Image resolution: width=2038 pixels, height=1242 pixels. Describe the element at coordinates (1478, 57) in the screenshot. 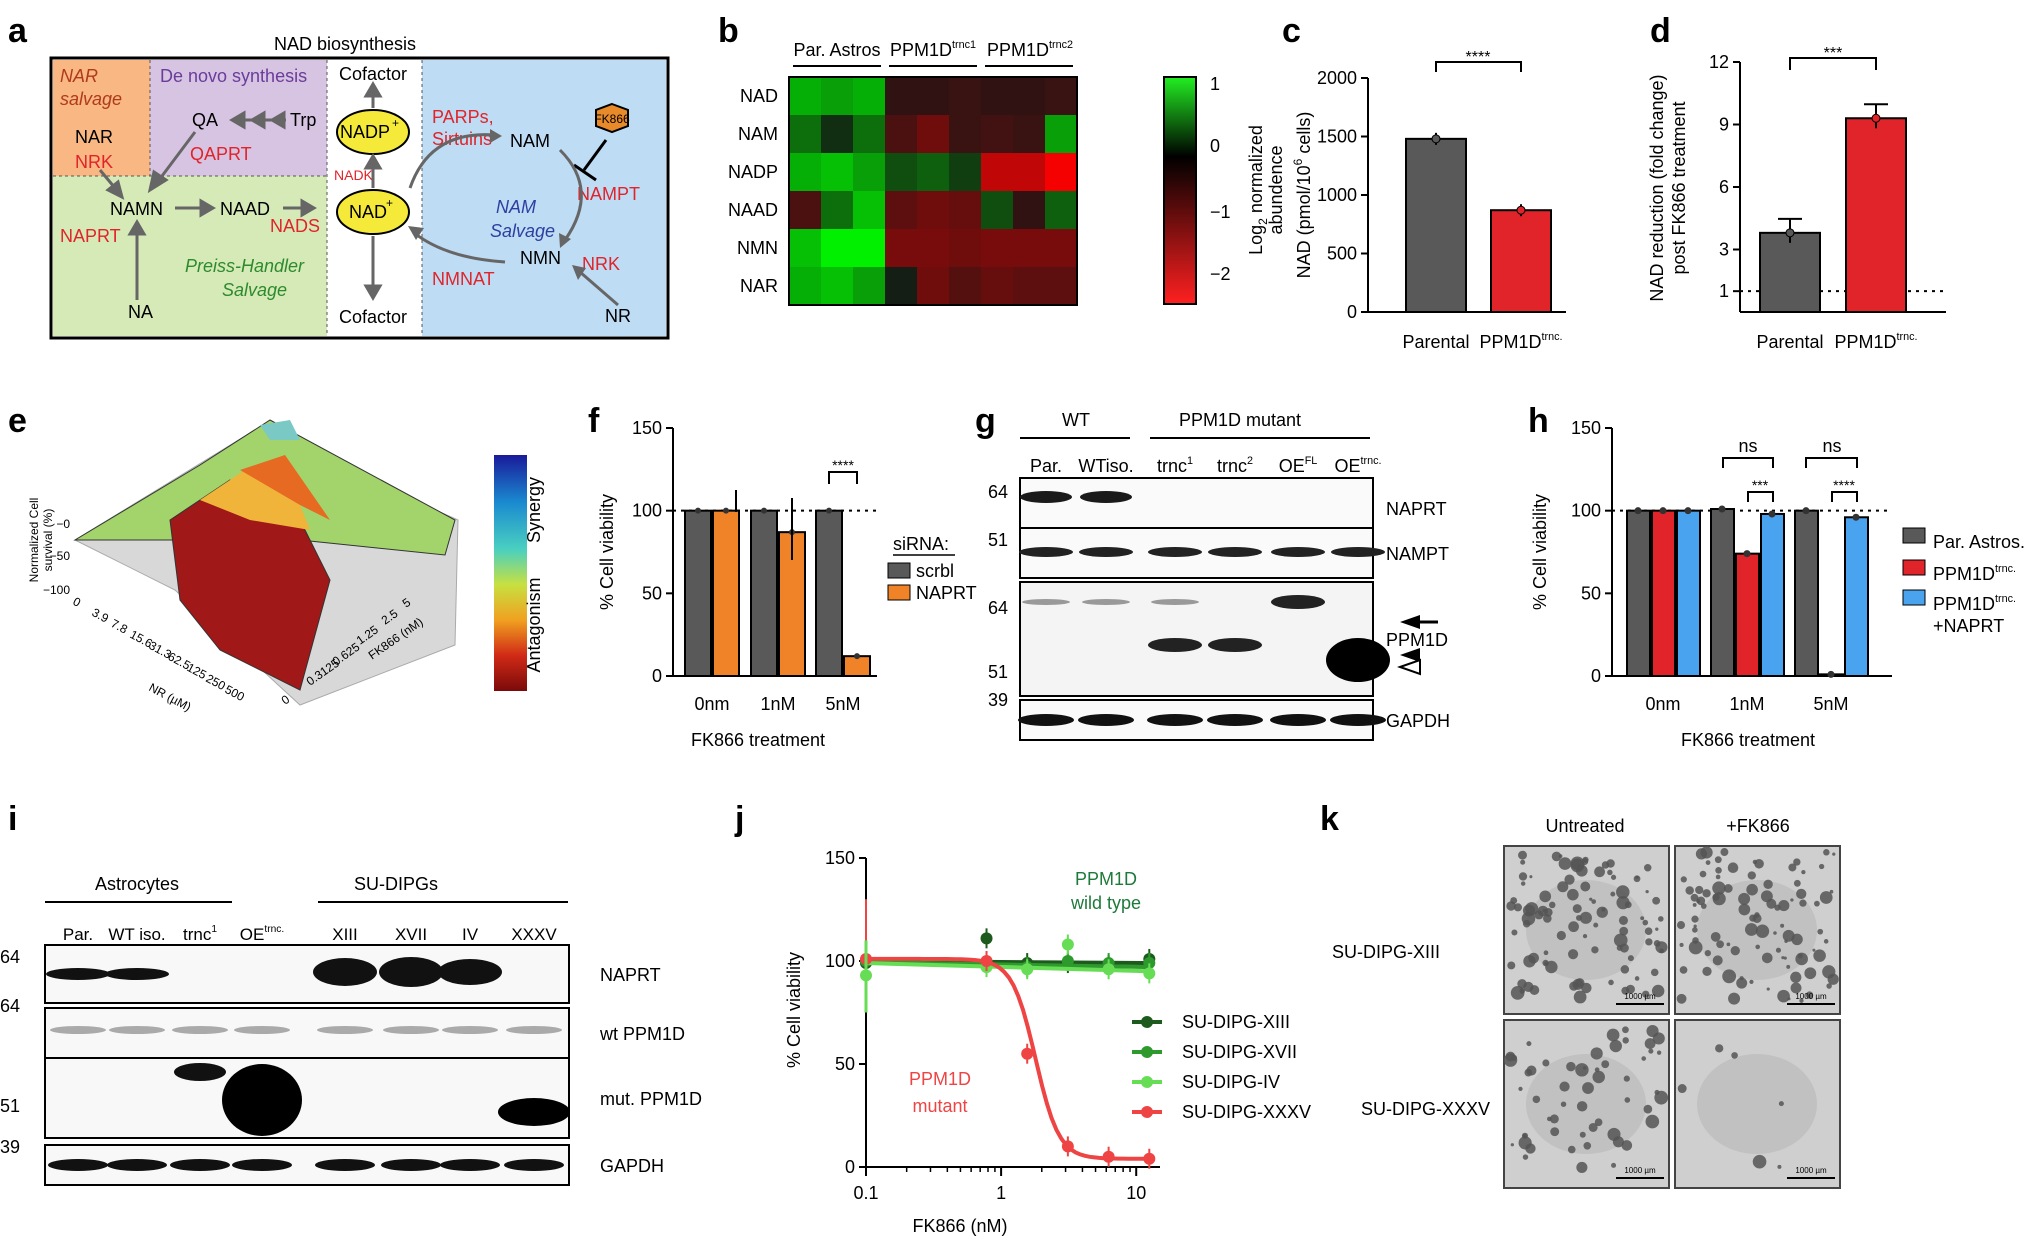

I see `c-significance: ****` at that location.